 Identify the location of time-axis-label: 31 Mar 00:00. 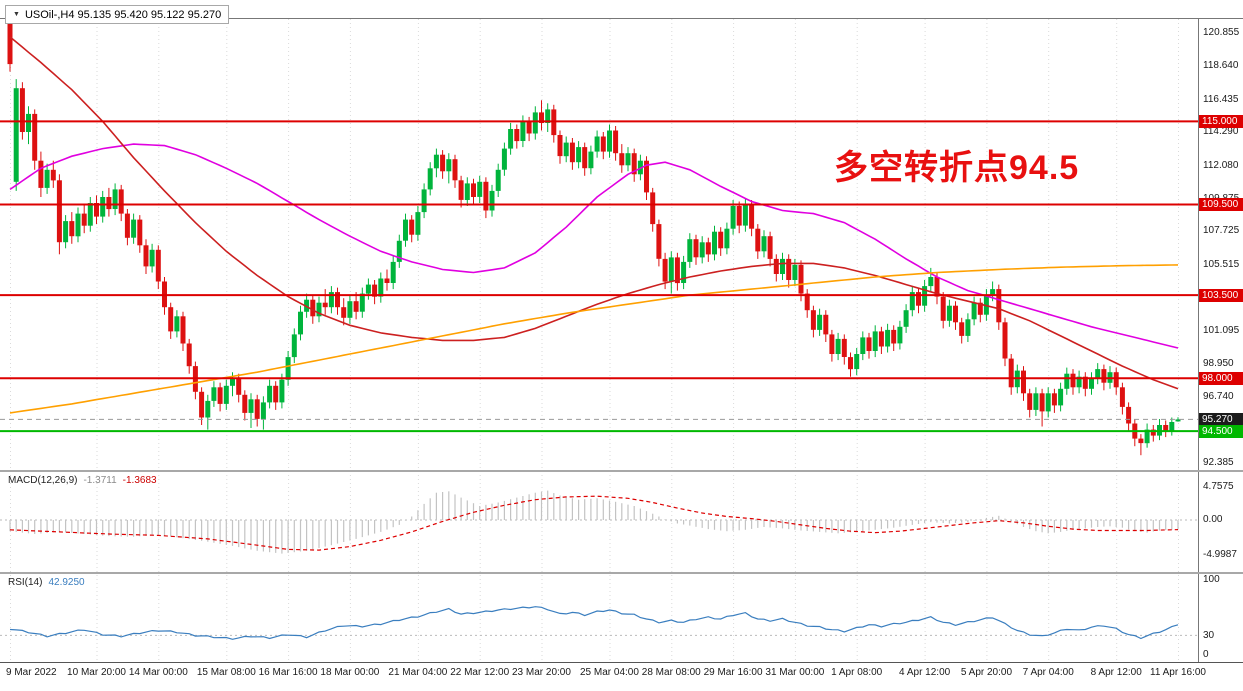
(795, 672).